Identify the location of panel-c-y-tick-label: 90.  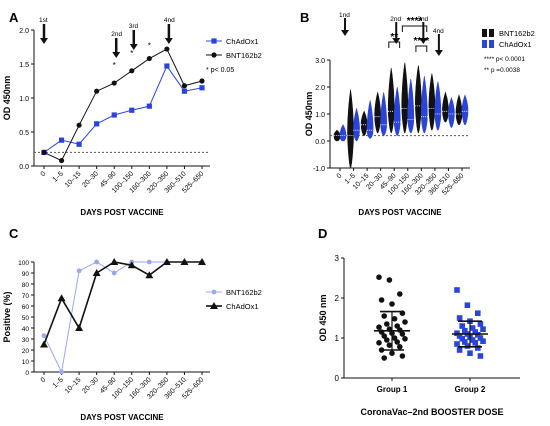
(26, 274).